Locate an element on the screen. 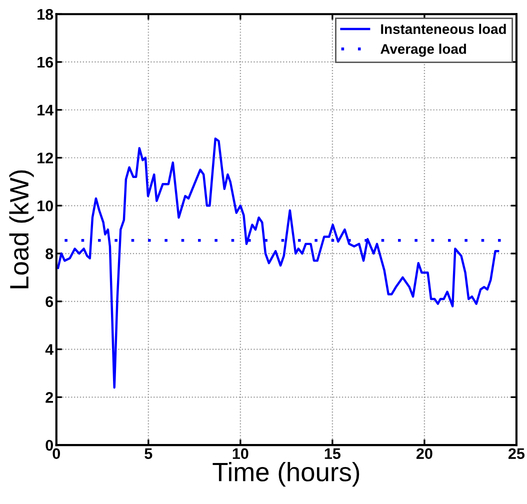 Image resolution: width=527 pixels, height=504 pixels. y-tick-label: 12 is located at coordinates (45, 158).